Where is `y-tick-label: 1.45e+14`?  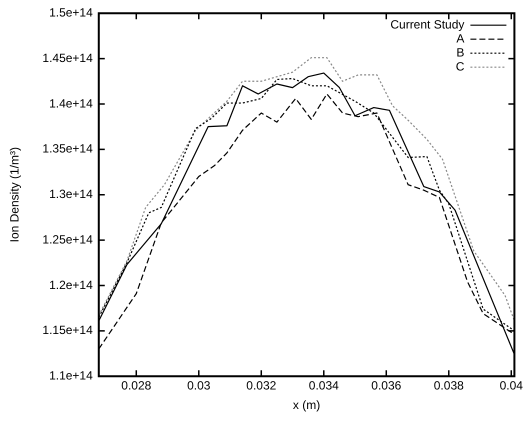 y-tick-label: 1.45e+14 is located at coordinates (68, 57).